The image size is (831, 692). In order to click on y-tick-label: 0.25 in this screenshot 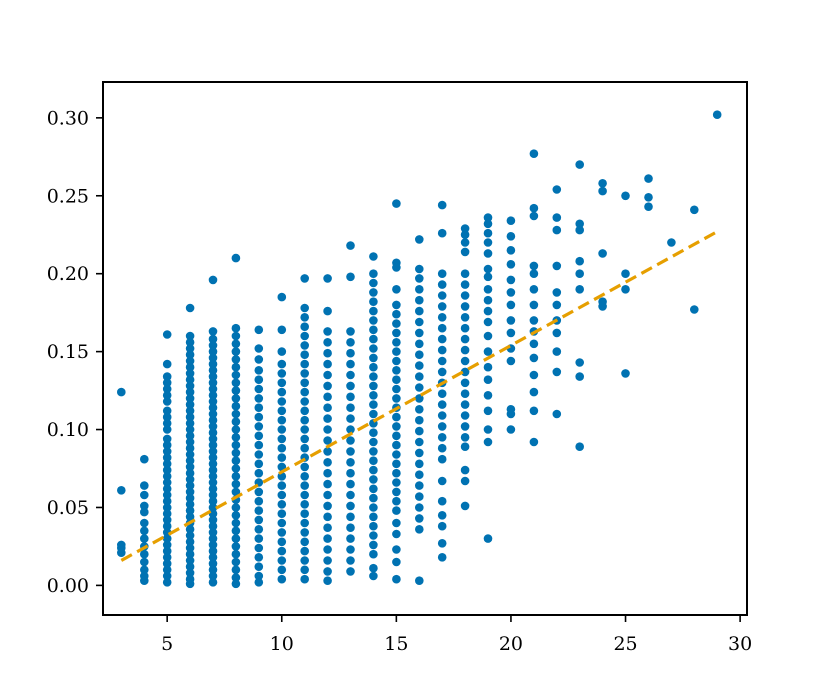, I will do `click(68, 196)`.